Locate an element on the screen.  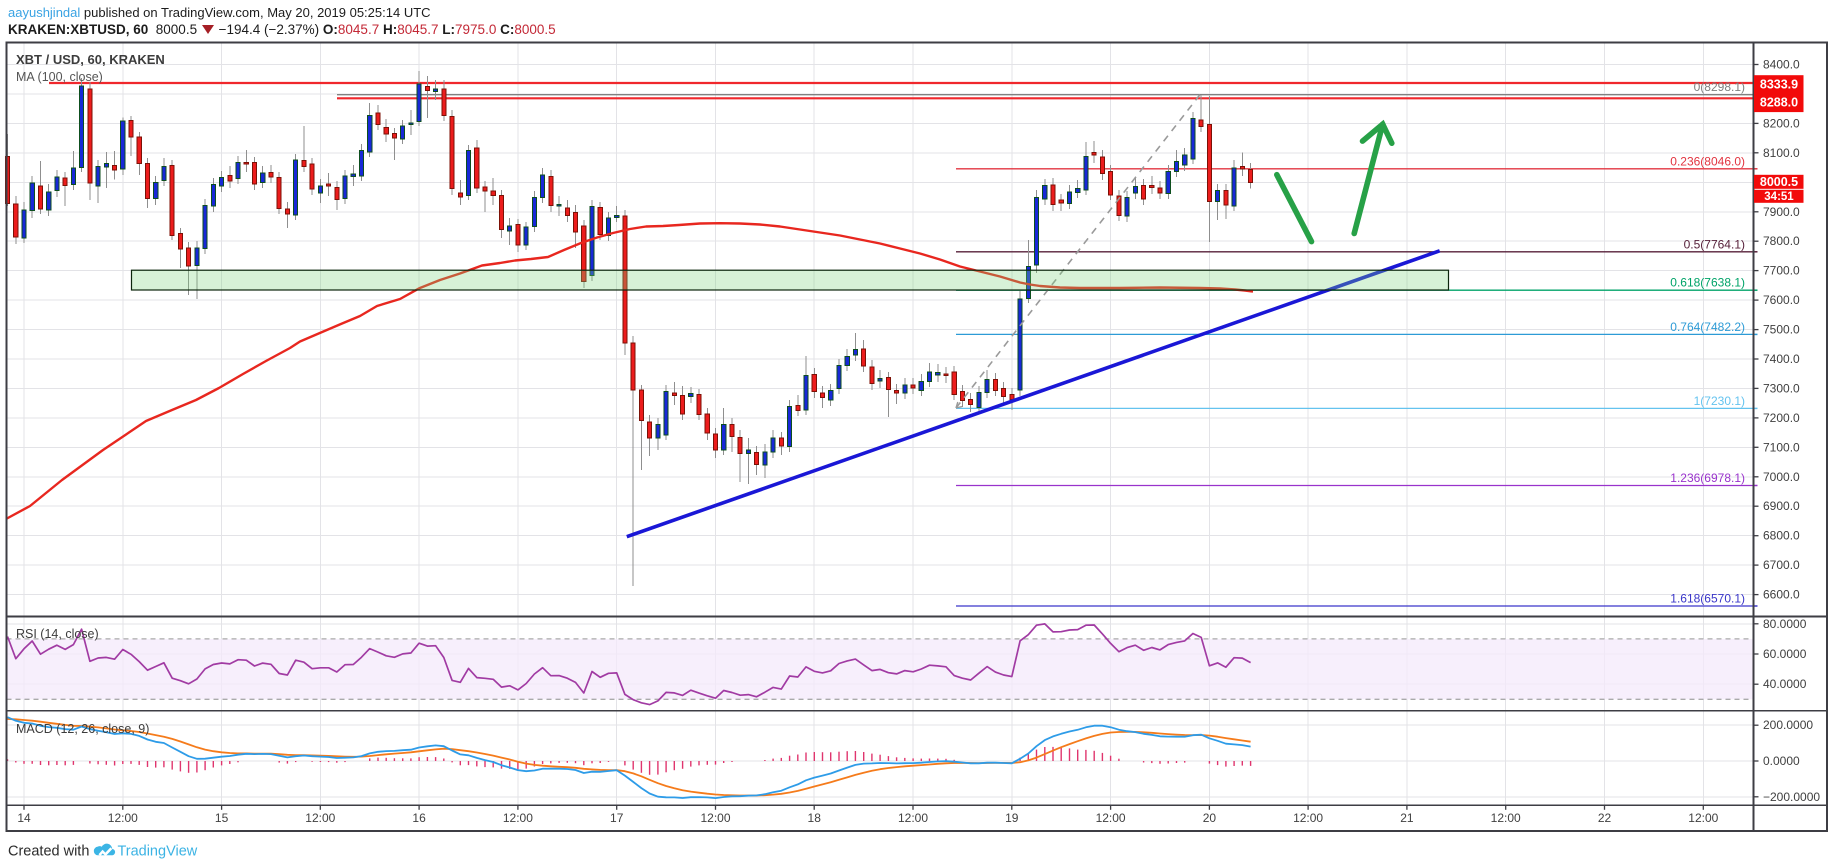
svg-text: 7700.0 is located at coordinates (1781, 271).